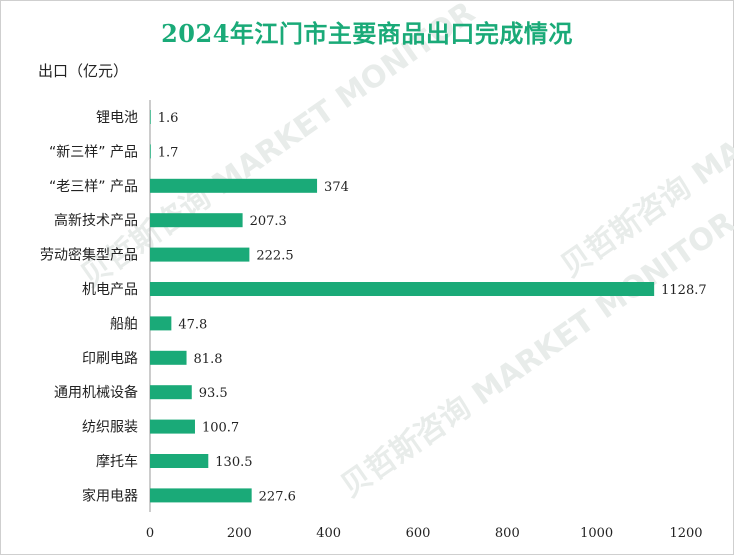 This screenshot has height=555, width=734. I want to click on category-label: “新三样” 产品, so click(93, 152).